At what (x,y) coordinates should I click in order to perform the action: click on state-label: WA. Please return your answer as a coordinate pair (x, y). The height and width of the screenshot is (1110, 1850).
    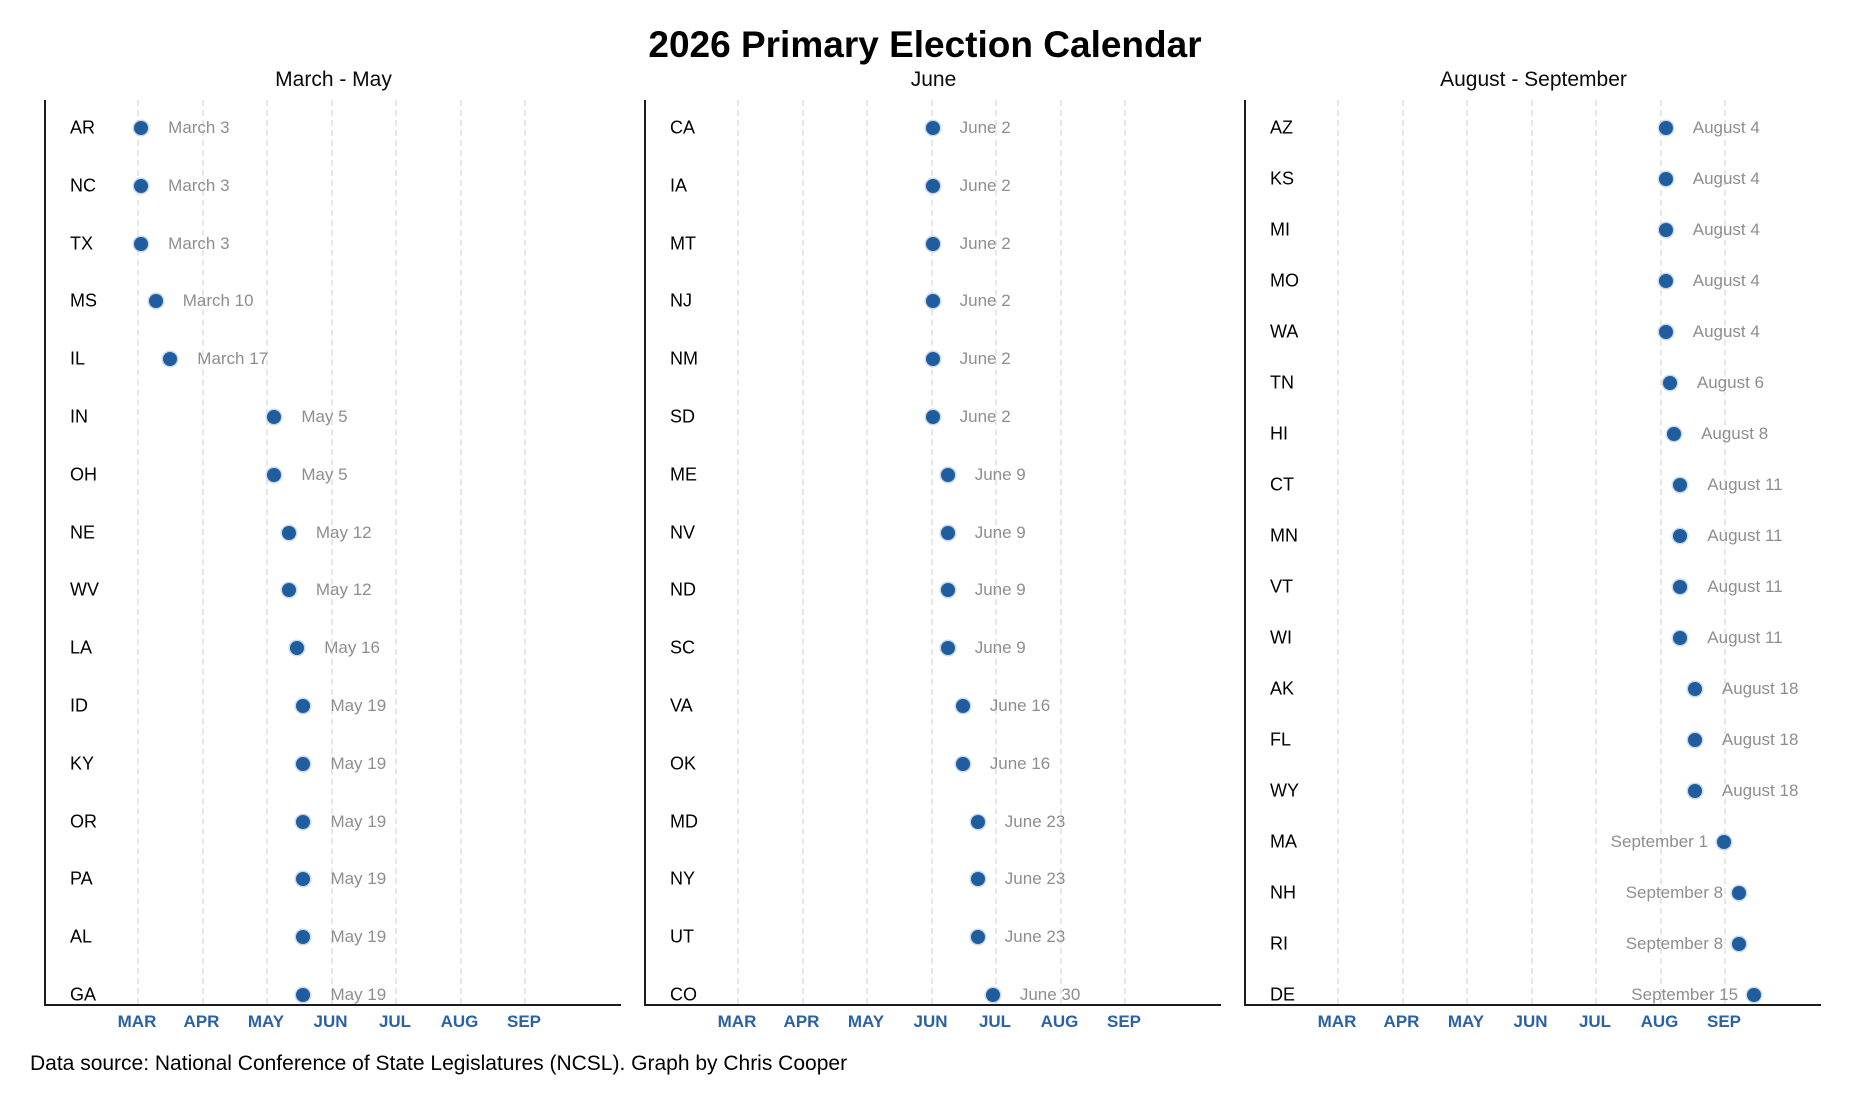
    Looking at the image, I should click on (1284, 331).